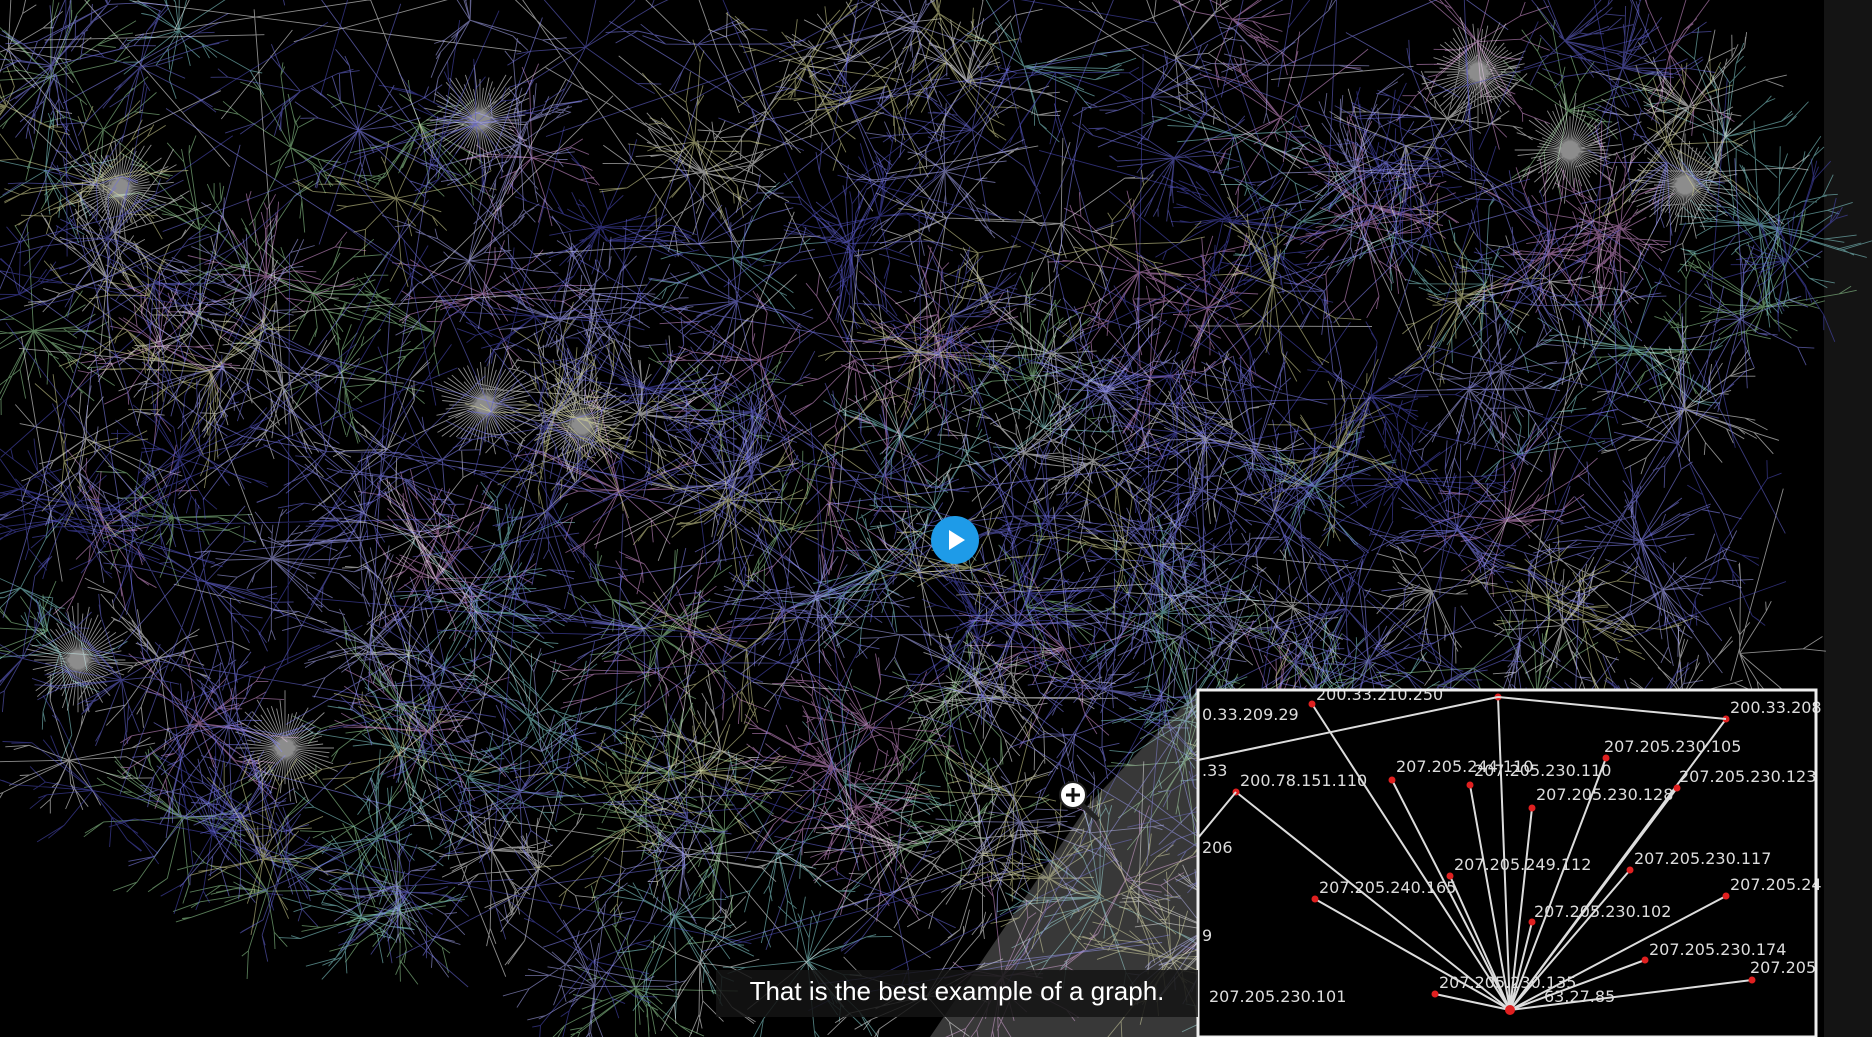  Describe the element at coordinates (1510, 1010) in the screenshot. I see `inset-hub` at that location.